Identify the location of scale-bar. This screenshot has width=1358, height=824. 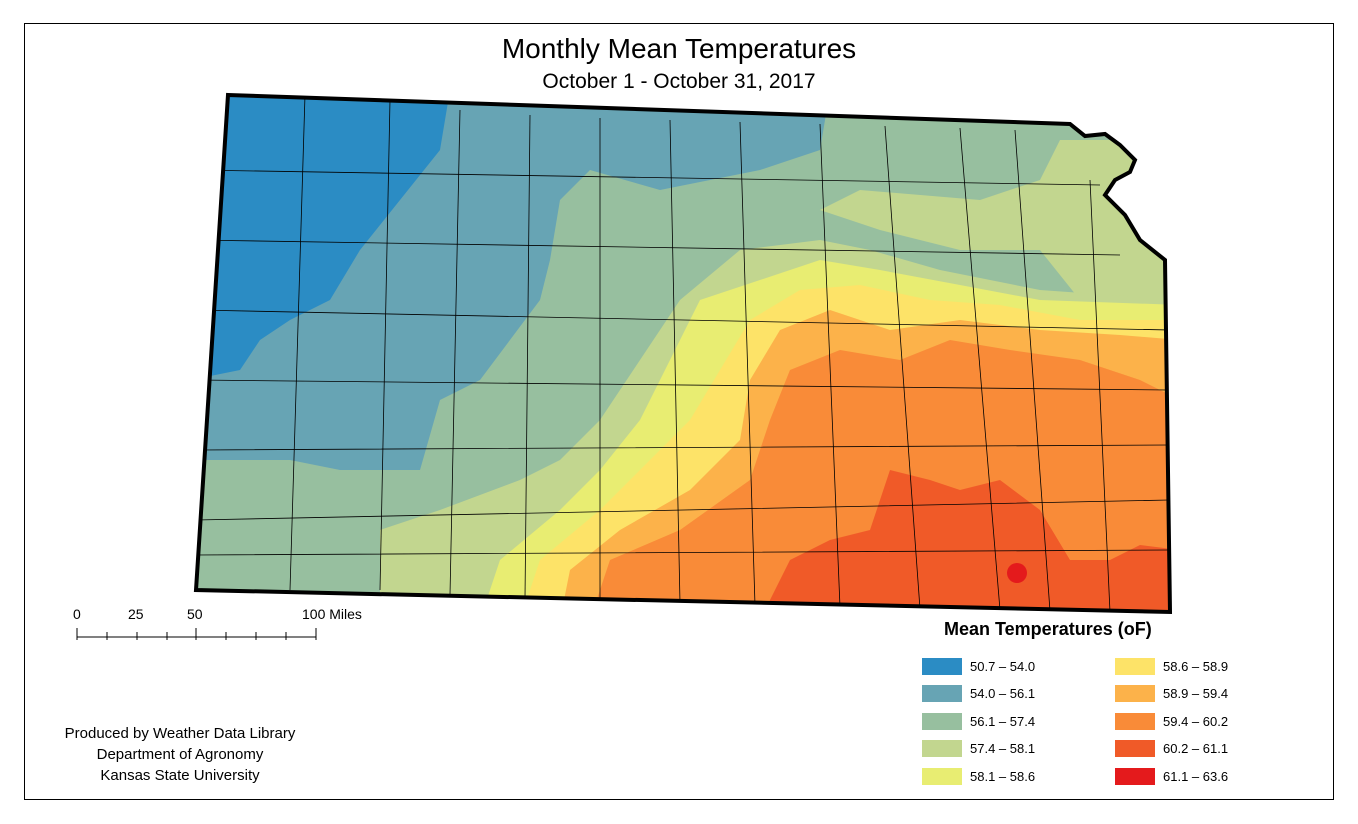
(196, 634).